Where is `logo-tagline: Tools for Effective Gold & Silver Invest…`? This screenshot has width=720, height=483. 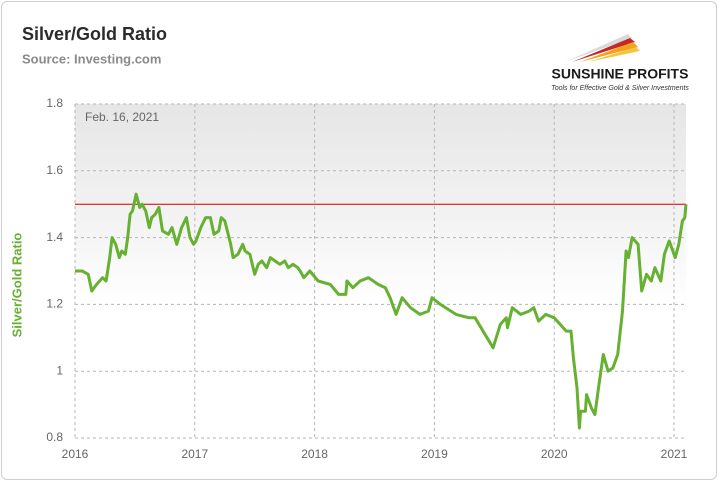
logo-tagline: Tools for Effective Gold & Silver Invest… is located at coordinates (620, 88).